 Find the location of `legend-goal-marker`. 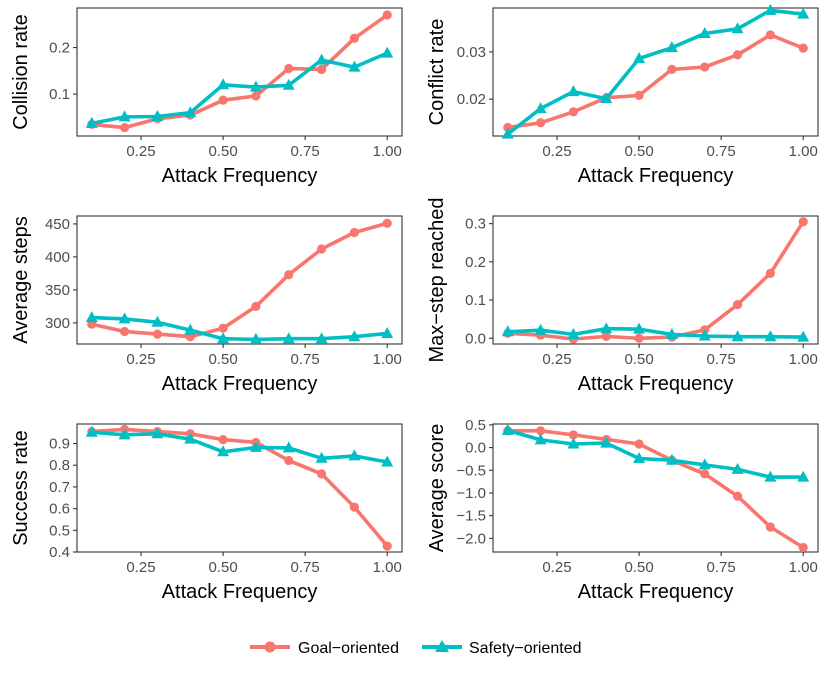

legend-goal-marker is located at coordinates (270, 647).